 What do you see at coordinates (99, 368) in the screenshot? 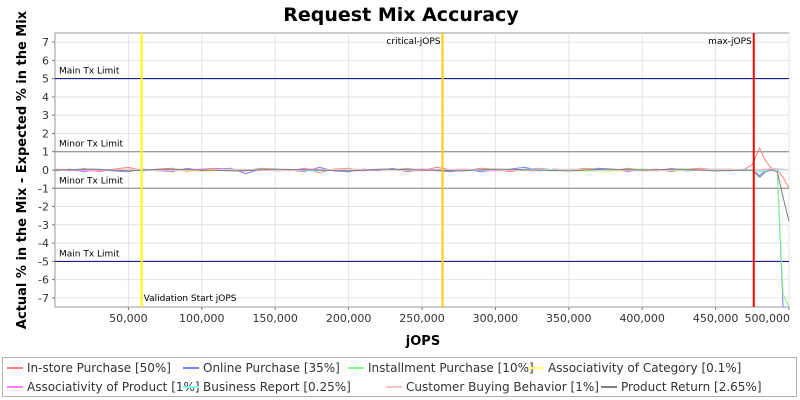
I see `legend-label: In-store Purchase [50%]` at bounding box center [99, 368].